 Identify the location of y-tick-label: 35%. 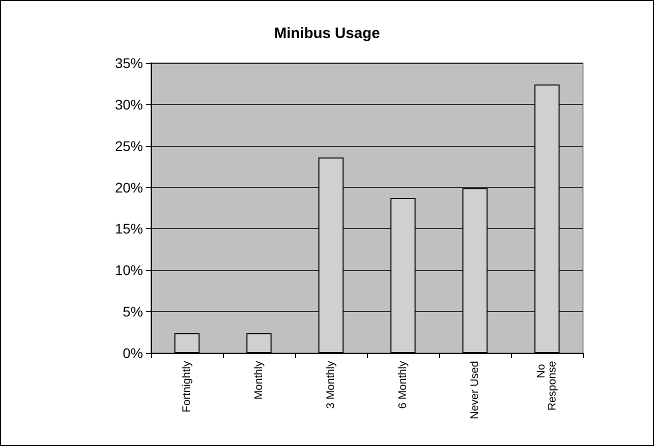
(128, 63).